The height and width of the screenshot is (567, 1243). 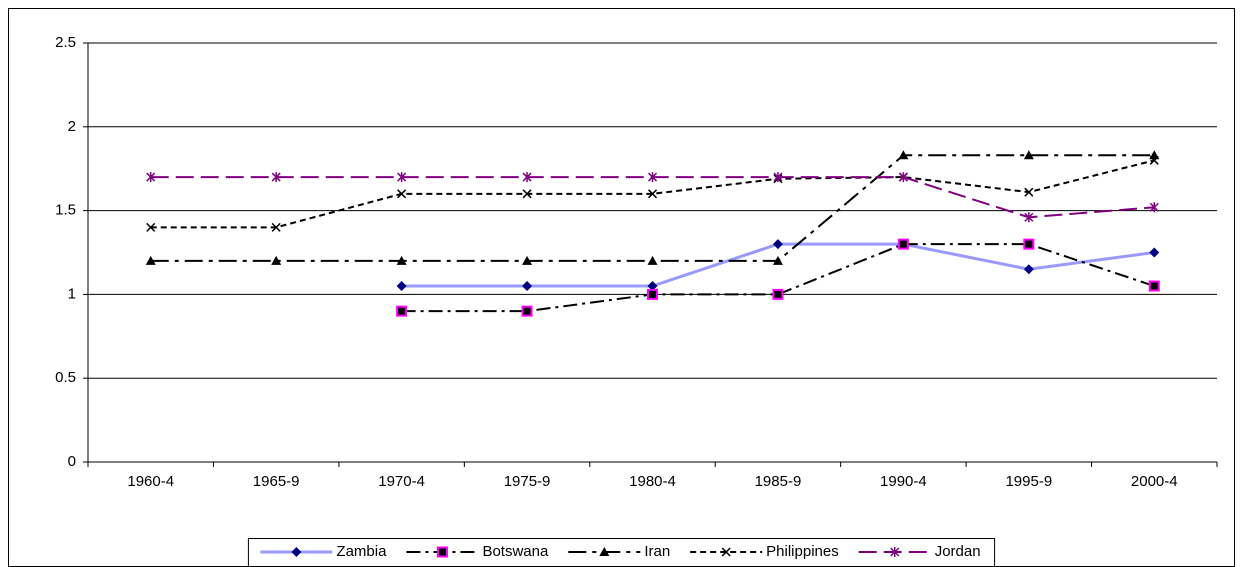 I want to click on legend-label: Iran, so click(x=657, y=551).